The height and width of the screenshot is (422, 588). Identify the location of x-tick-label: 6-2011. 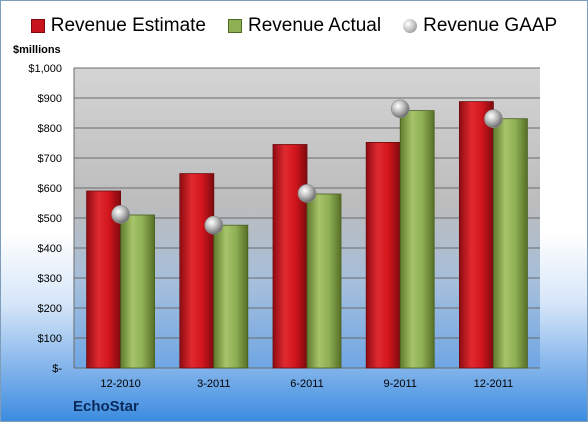
(306, 384).